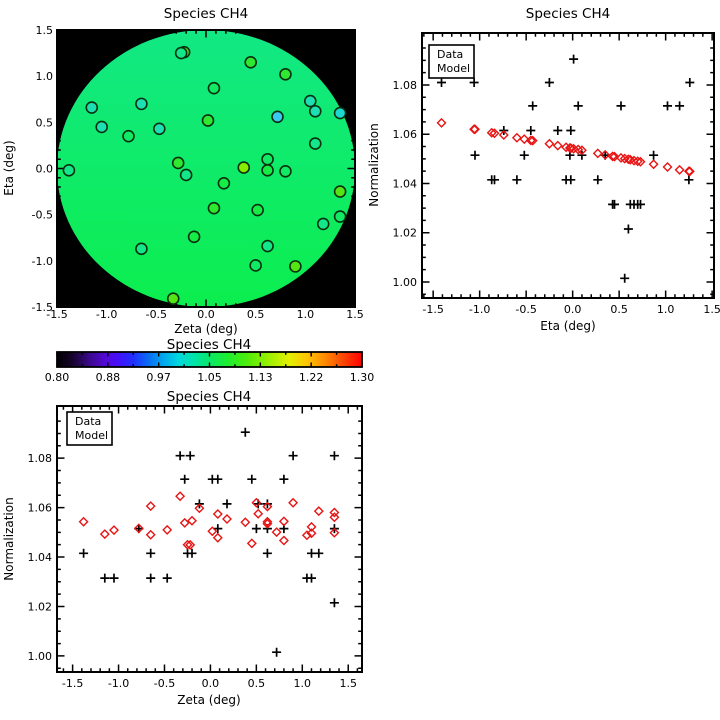 The height and width of the screenshot is (720, 720). Describe the element at coordinates (42, 169) in the screenshot. I see `field-y-tick-labels: -1.5 -1.0 -0.5 0.0 0.5 1.0 1.5` at that location.